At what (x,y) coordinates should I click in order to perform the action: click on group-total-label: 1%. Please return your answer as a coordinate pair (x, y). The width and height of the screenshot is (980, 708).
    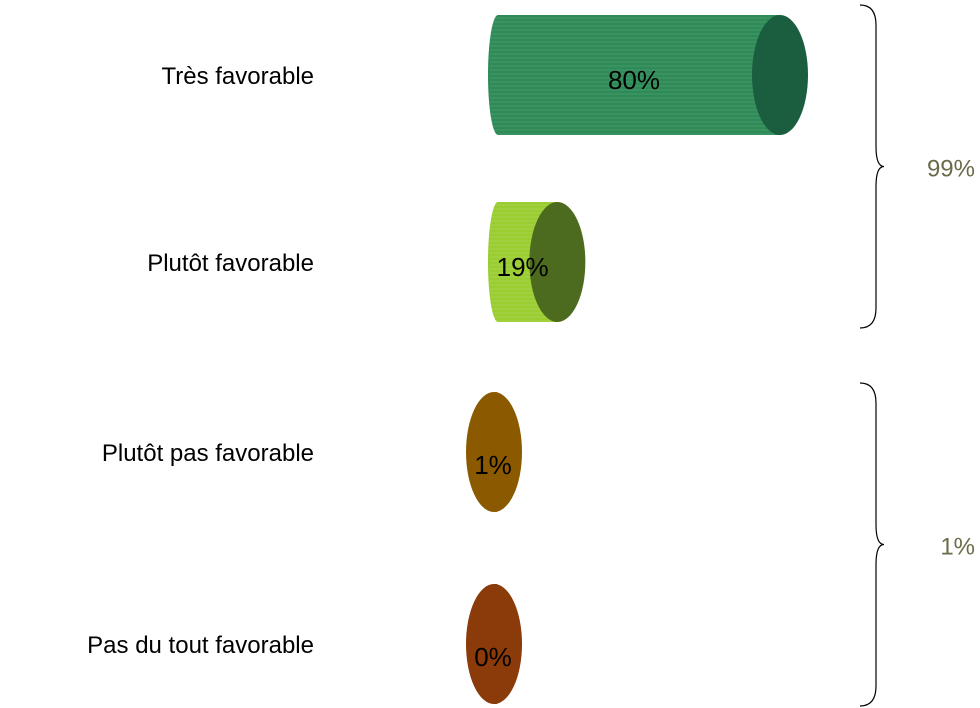
    Looking at the image, I should click on (957, 547).